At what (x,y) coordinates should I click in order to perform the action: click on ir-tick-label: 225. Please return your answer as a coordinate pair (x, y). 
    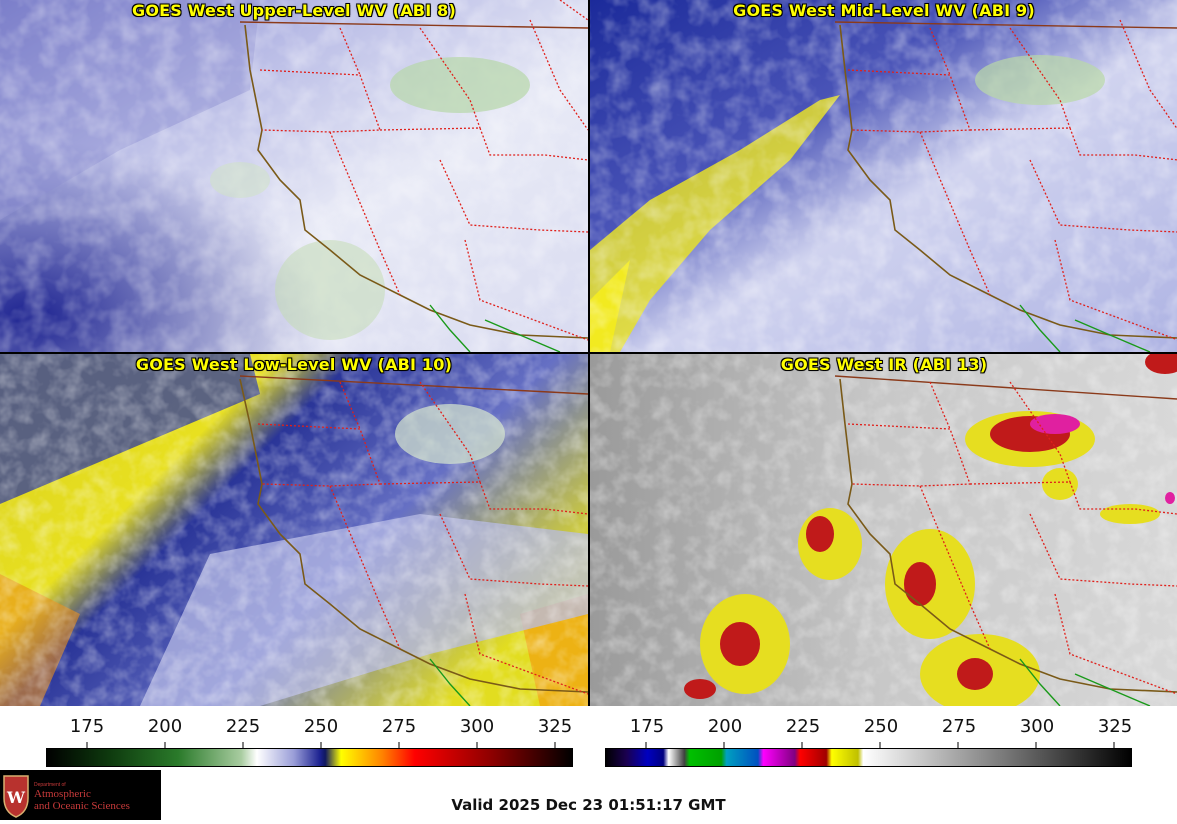
    Looking at the image, I should click on (803, 726).